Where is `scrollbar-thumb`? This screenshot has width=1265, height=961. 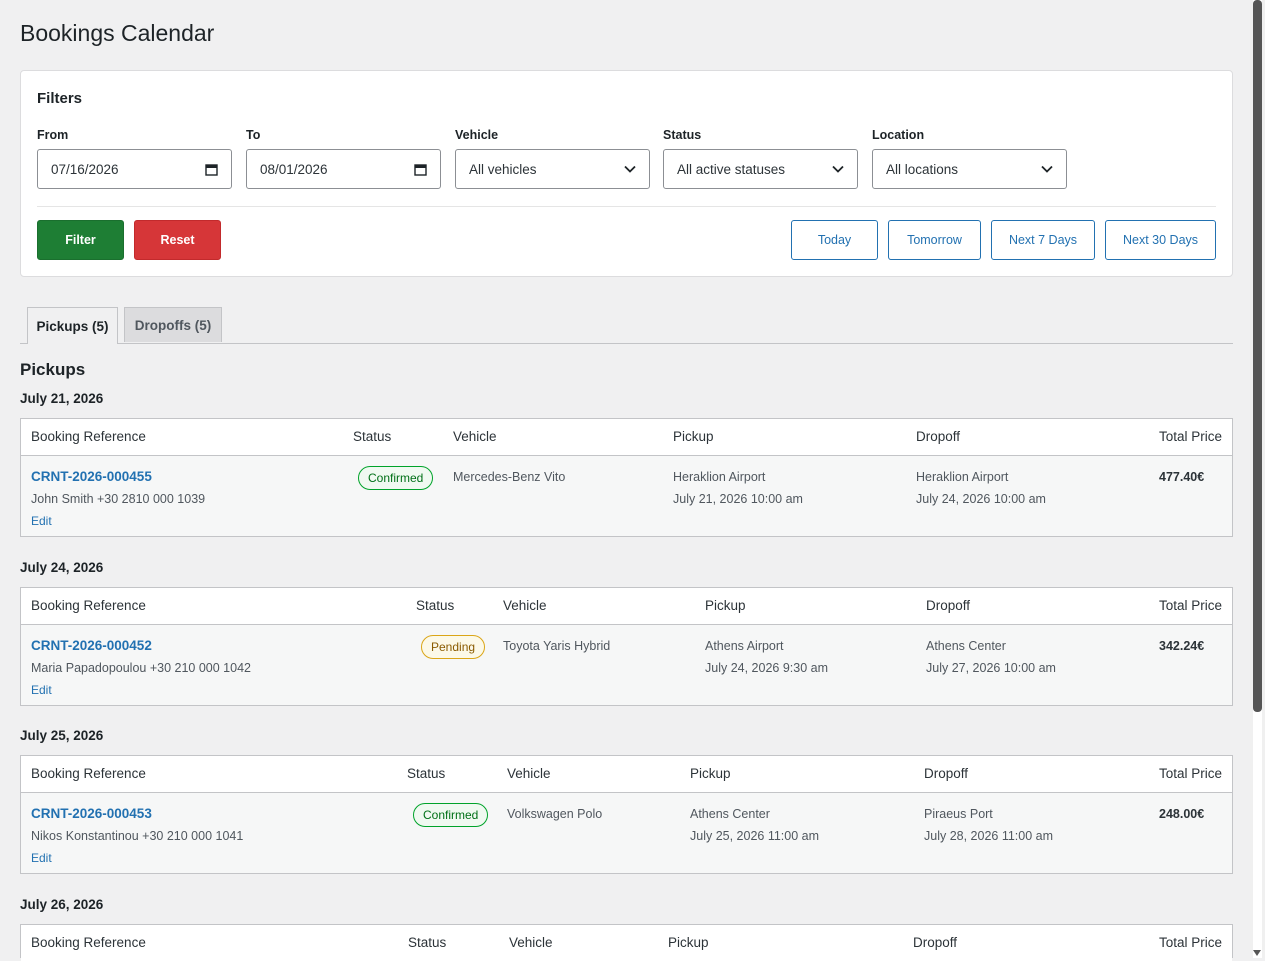 scrollbar-thumb is located at coordinates (1257, 356).